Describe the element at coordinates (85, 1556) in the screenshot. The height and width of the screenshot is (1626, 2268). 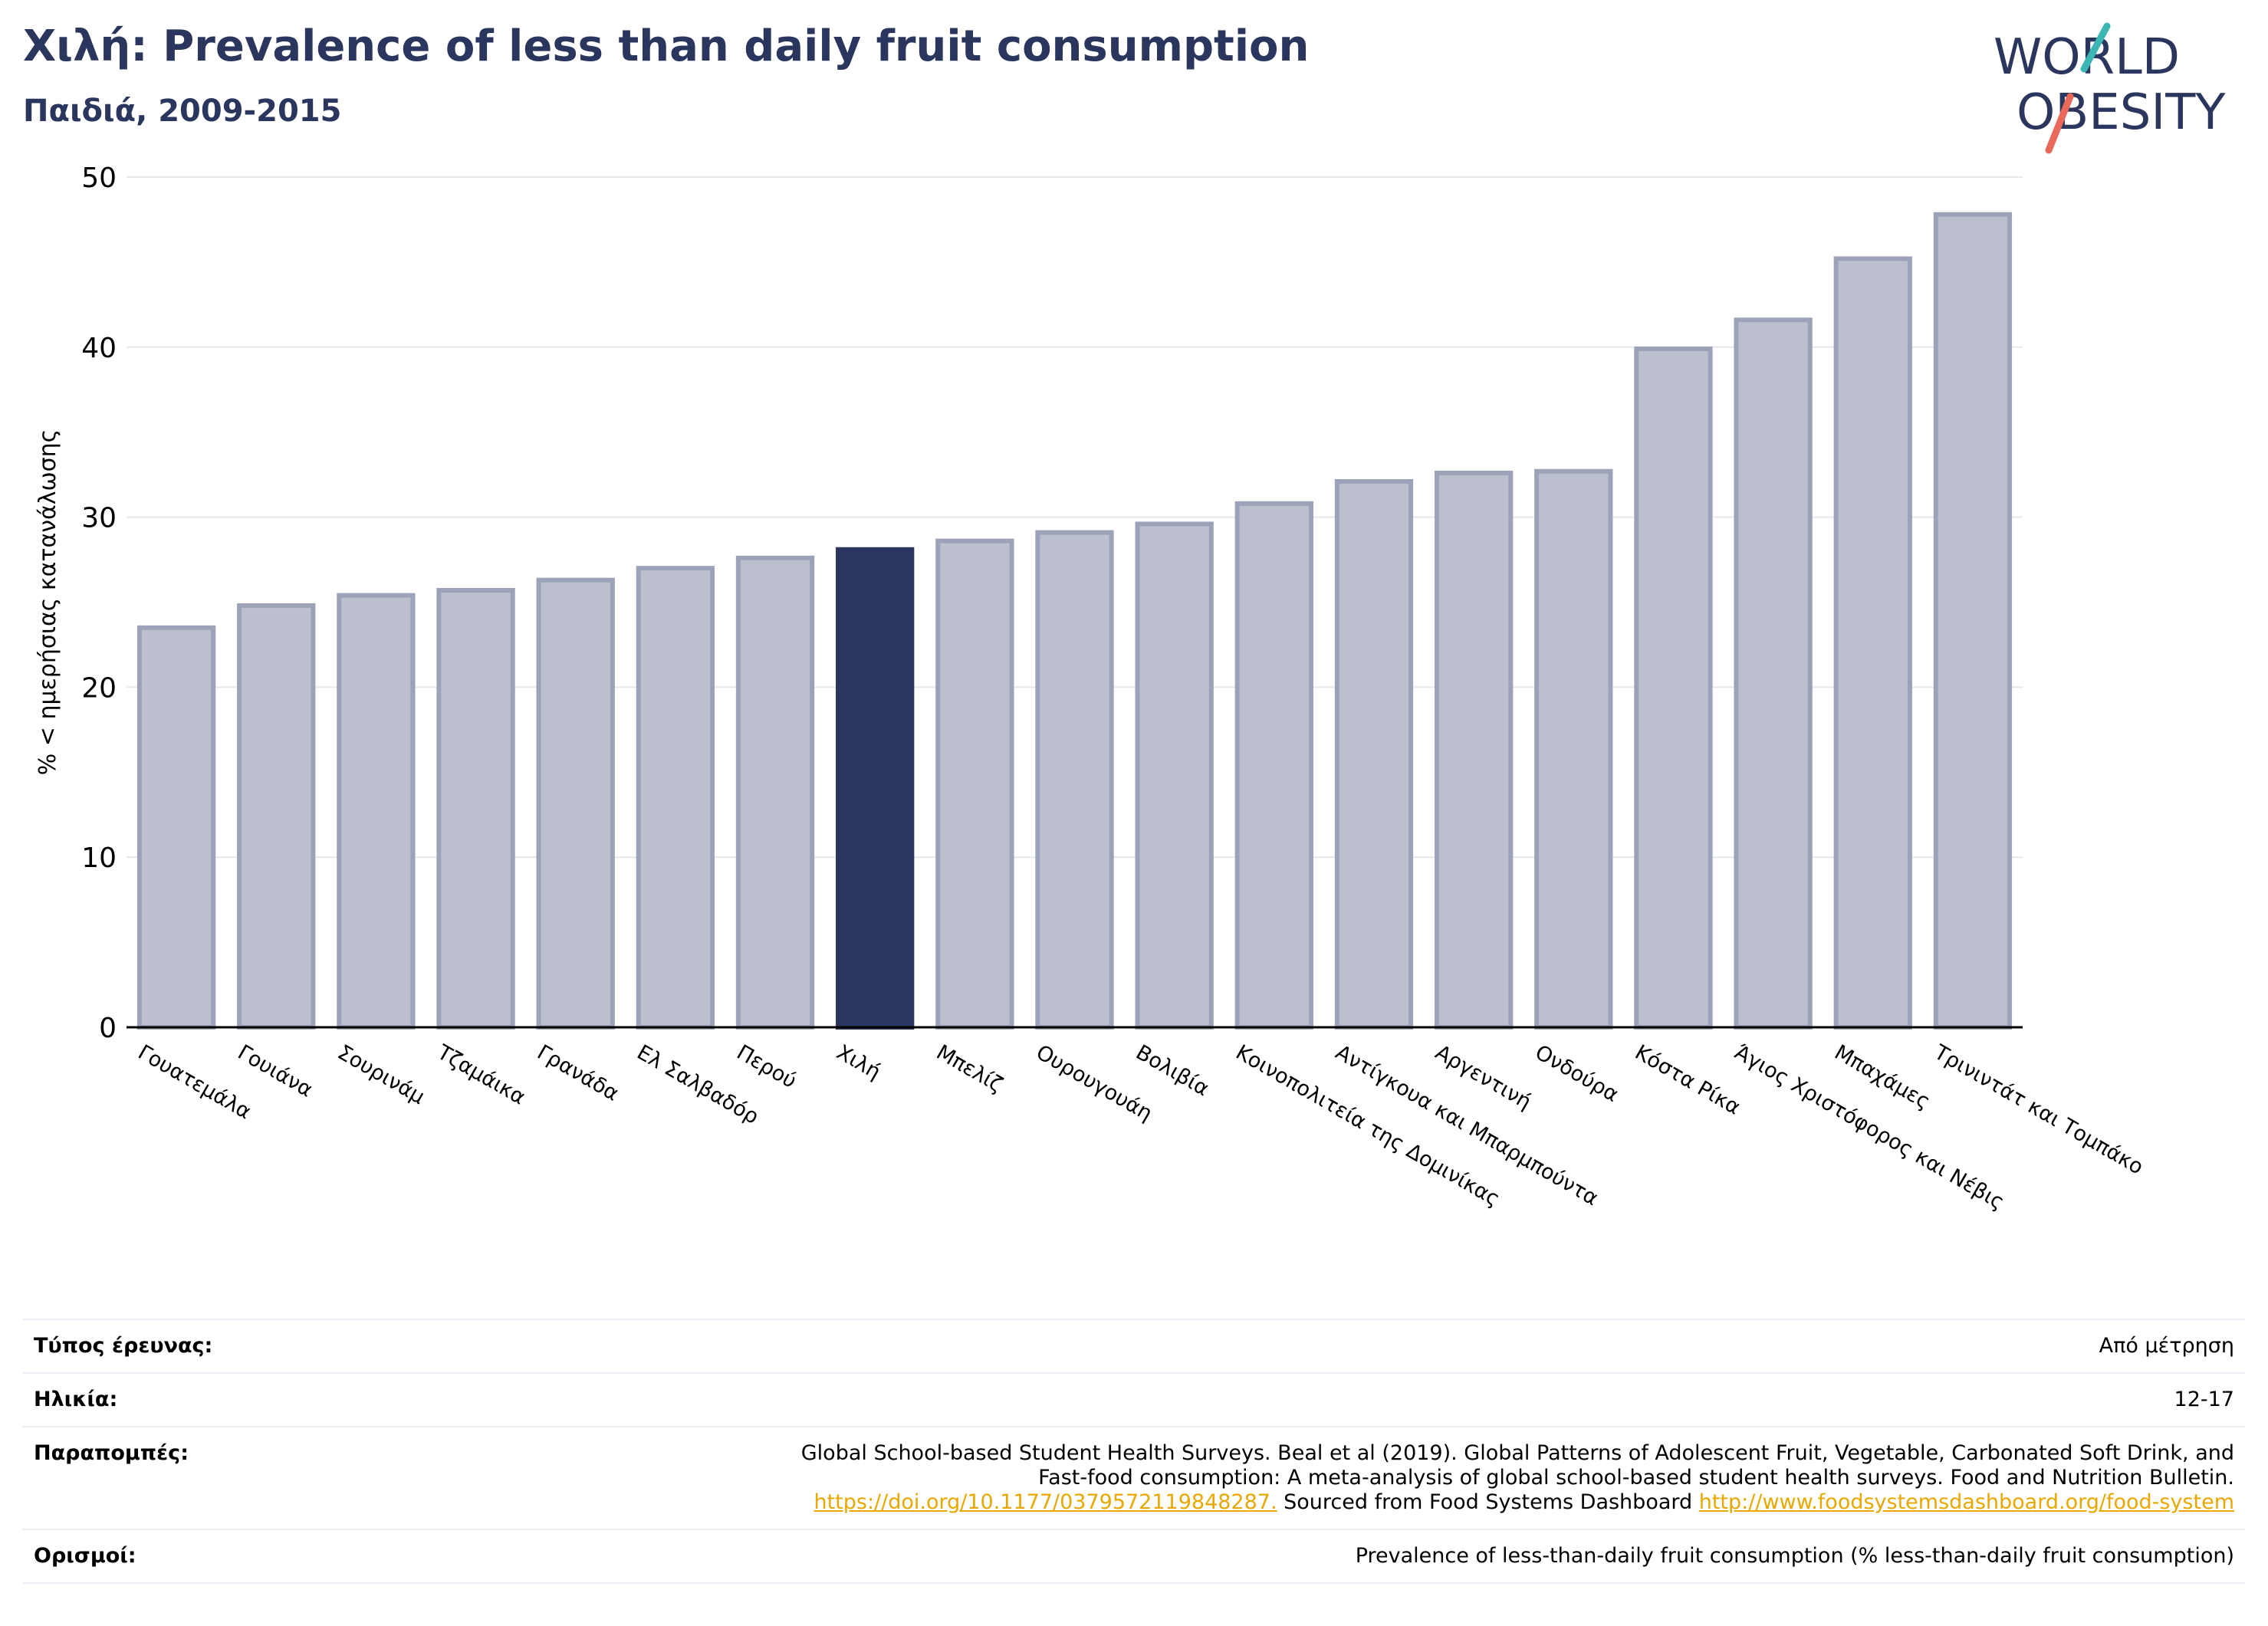
I see `meta-key: Ορισμοί:` at that location.